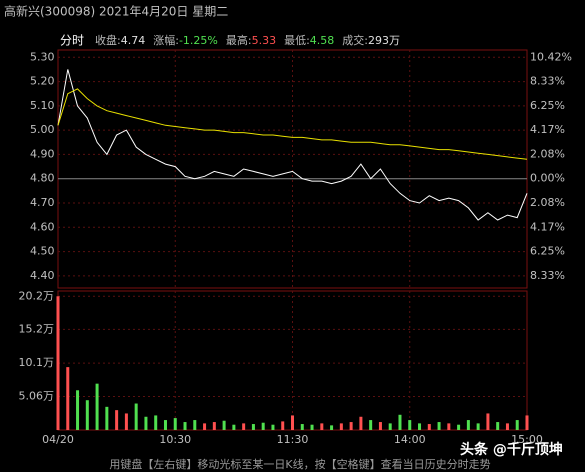 This screenshot has height=472, width=585. What do you see at coordinates (42, 105) in the screenshot?
I see `y-tick-label: 5.10` at bounding box center [42, 105].